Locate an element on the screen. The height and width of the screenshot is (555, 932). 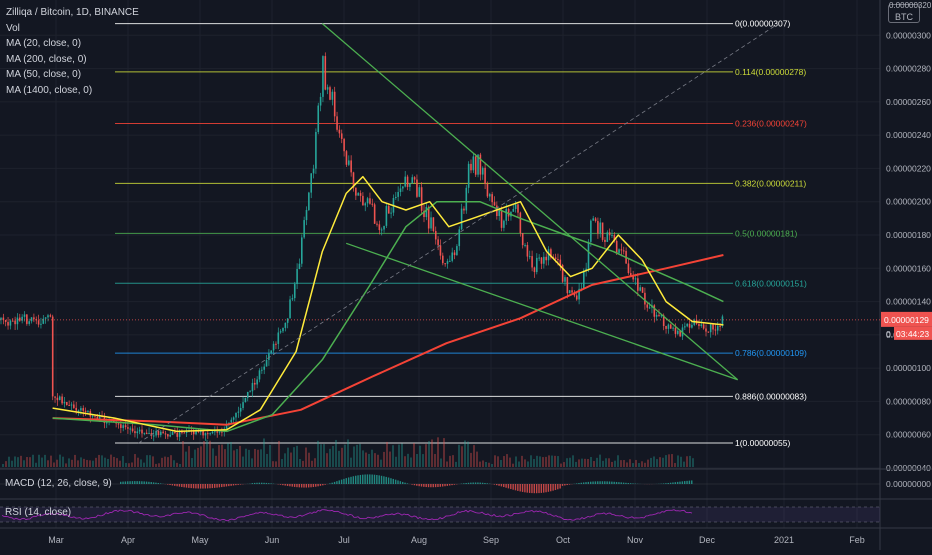
ma200-indicator-label: MA (200, close, 0) is located at coordinates (72, 60).